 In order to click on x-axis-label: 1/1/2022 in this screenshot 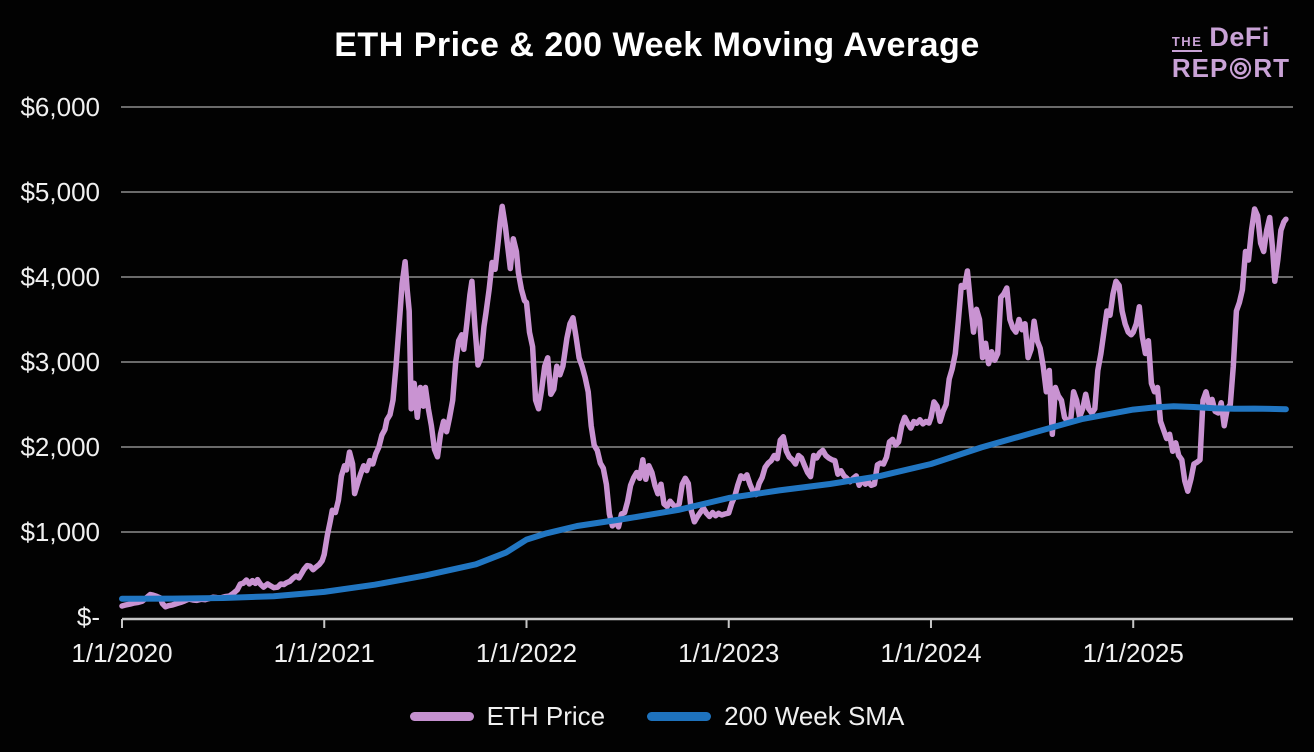, I will do `click(526, 653)`.